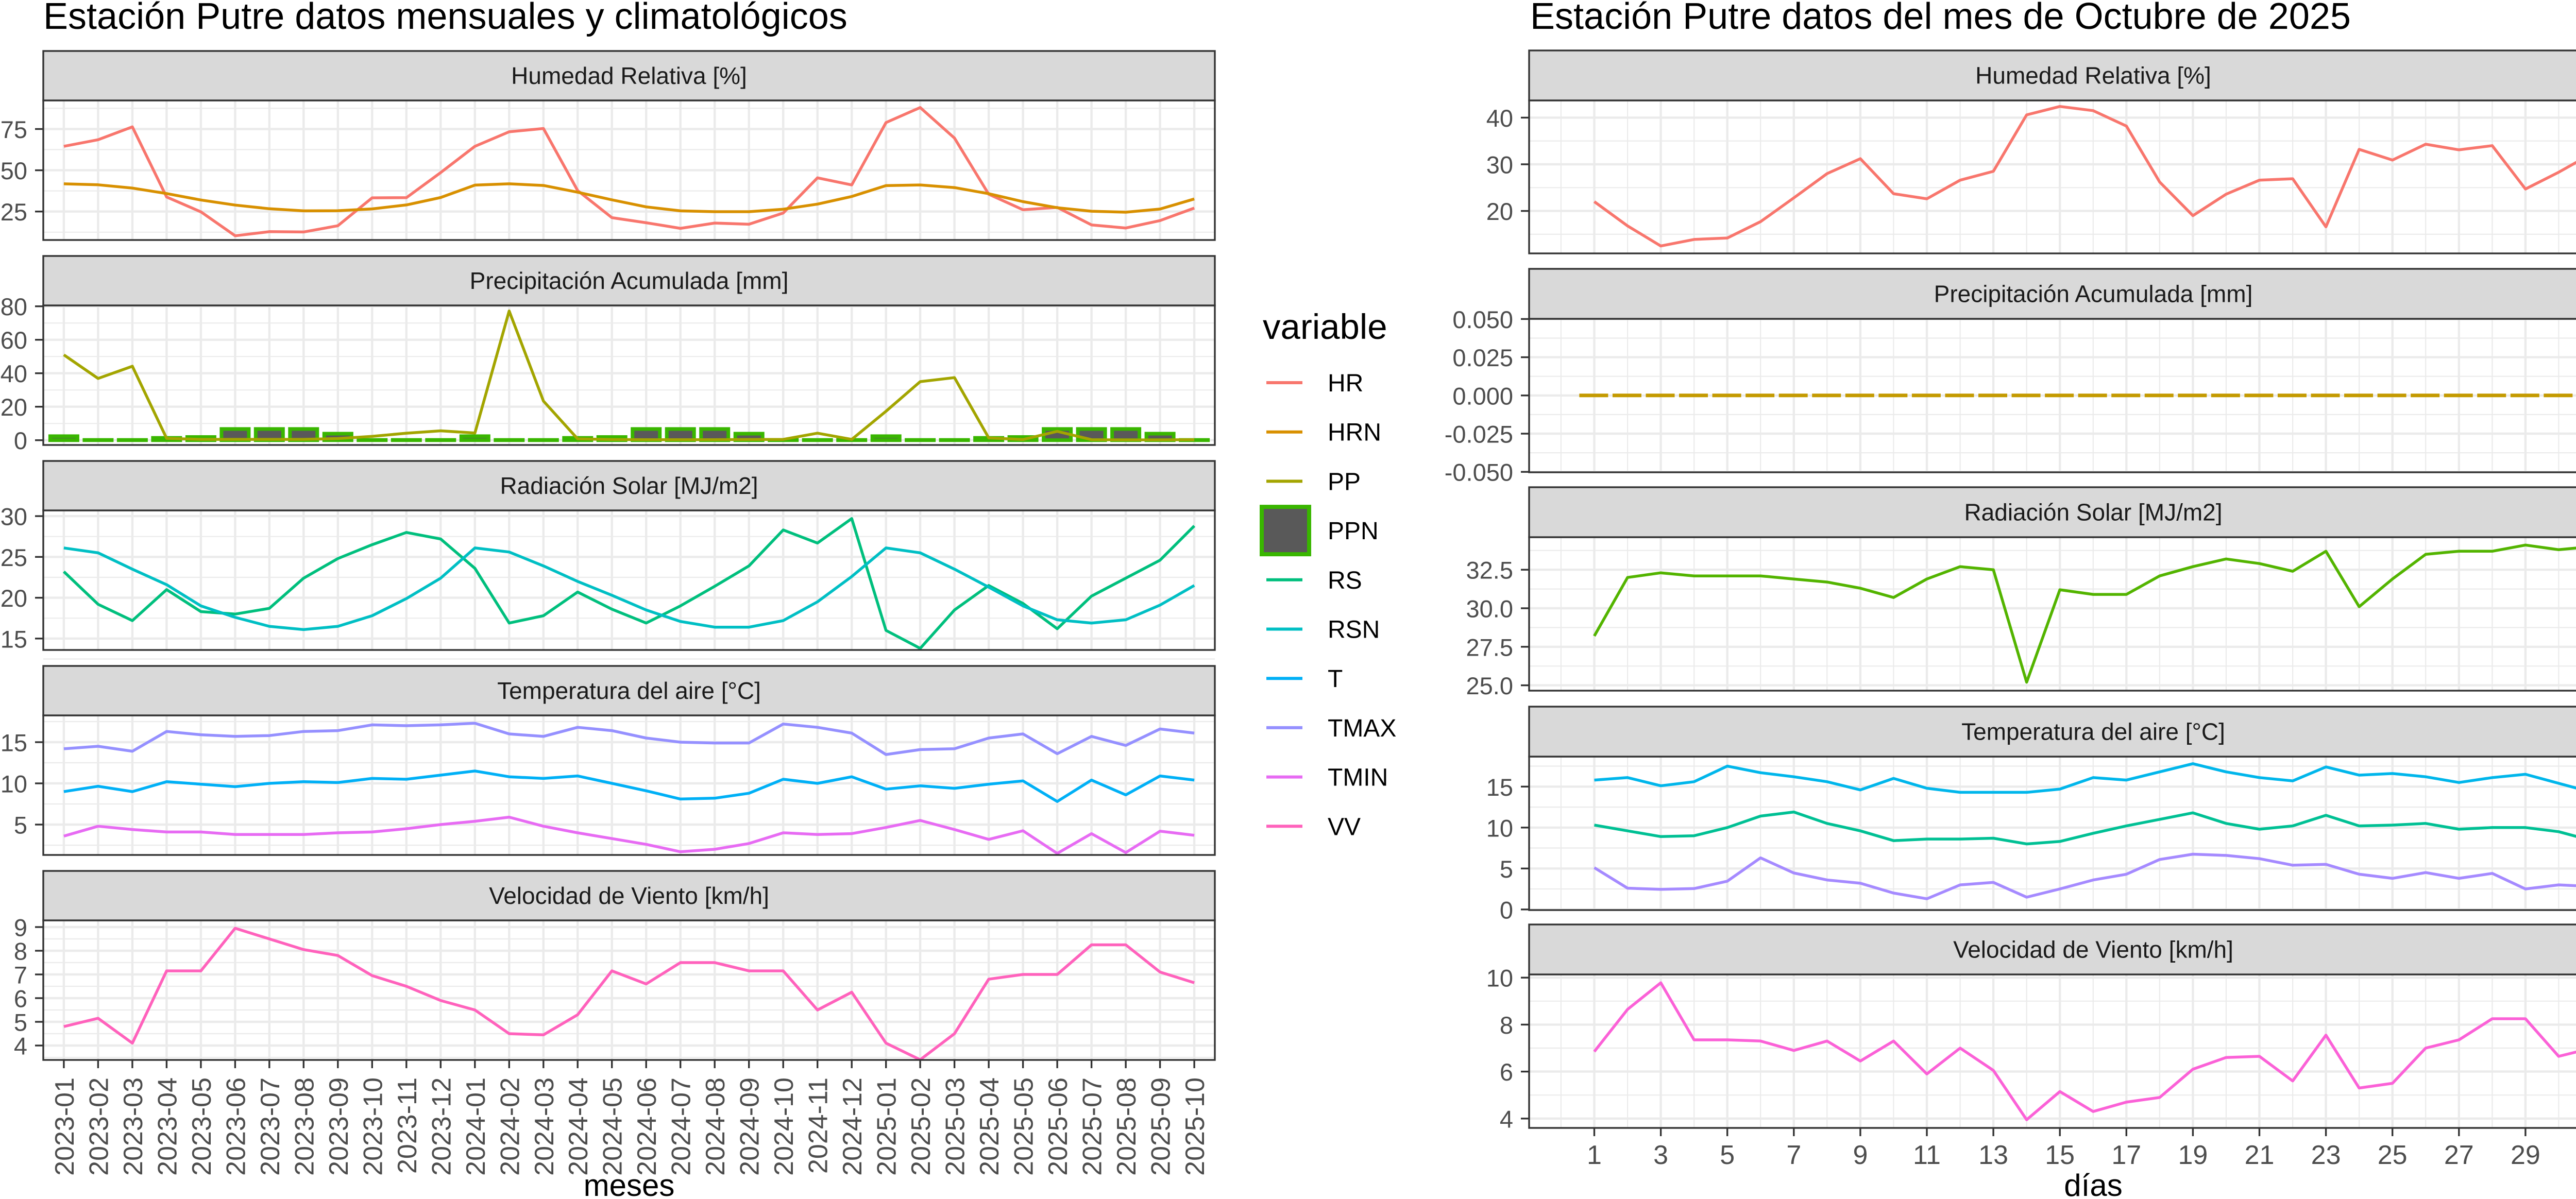 This screenshot has height=1199, width=2576. Describe the element at coordinates (407, 1125) in the screenshot. I see `svg-text: 2023-11` at that location.